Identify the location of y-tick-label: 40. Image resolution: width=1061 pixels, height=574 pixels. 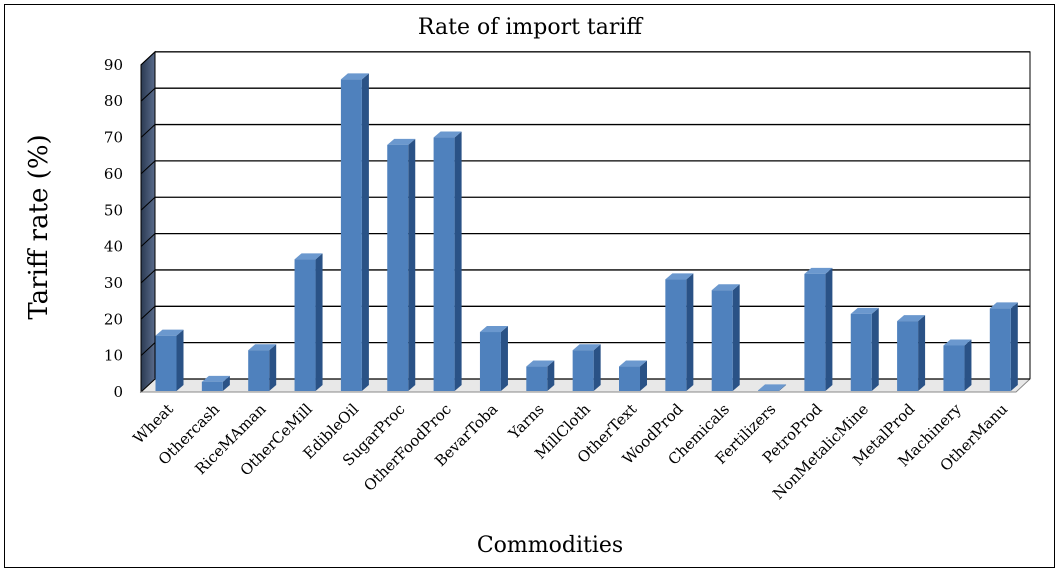
(113, 247).